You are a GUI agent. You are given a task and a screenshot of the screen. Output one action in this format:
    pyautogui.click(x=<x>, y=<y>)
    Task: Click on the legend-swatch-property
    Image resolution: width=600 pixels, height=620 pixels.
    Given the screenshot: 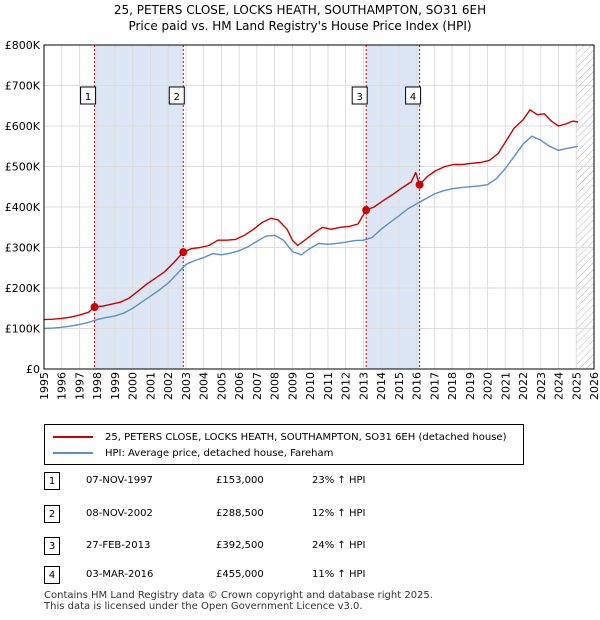 What is the action you would take?
    pyautogui.click(x=73, y=437)
    